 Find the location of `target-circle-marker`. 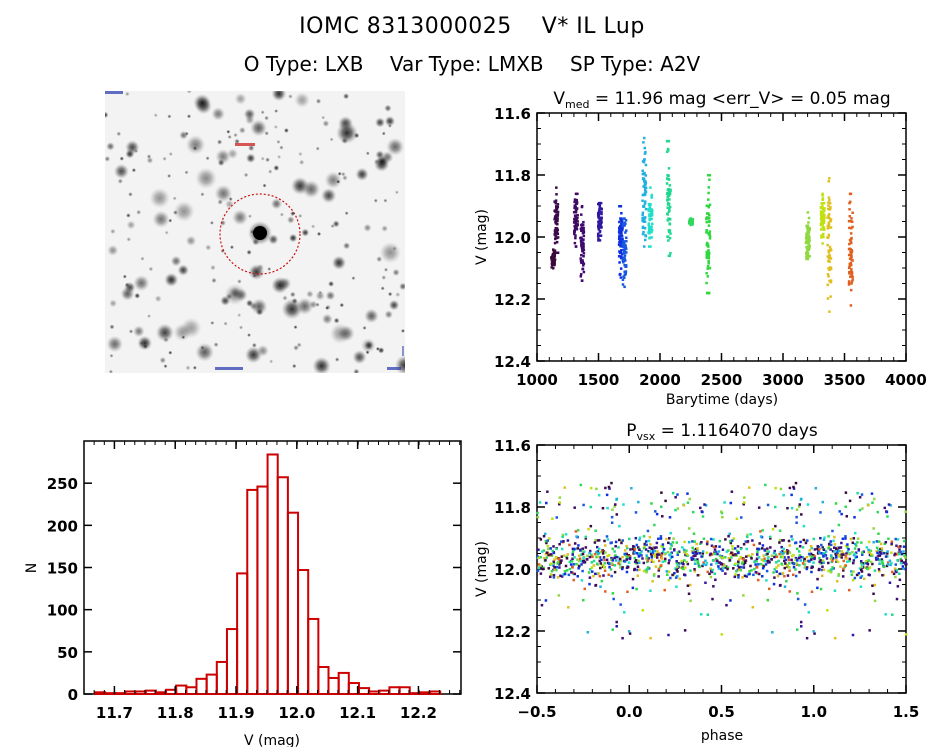

target-circle-marker is located at coordinates (260, 234).